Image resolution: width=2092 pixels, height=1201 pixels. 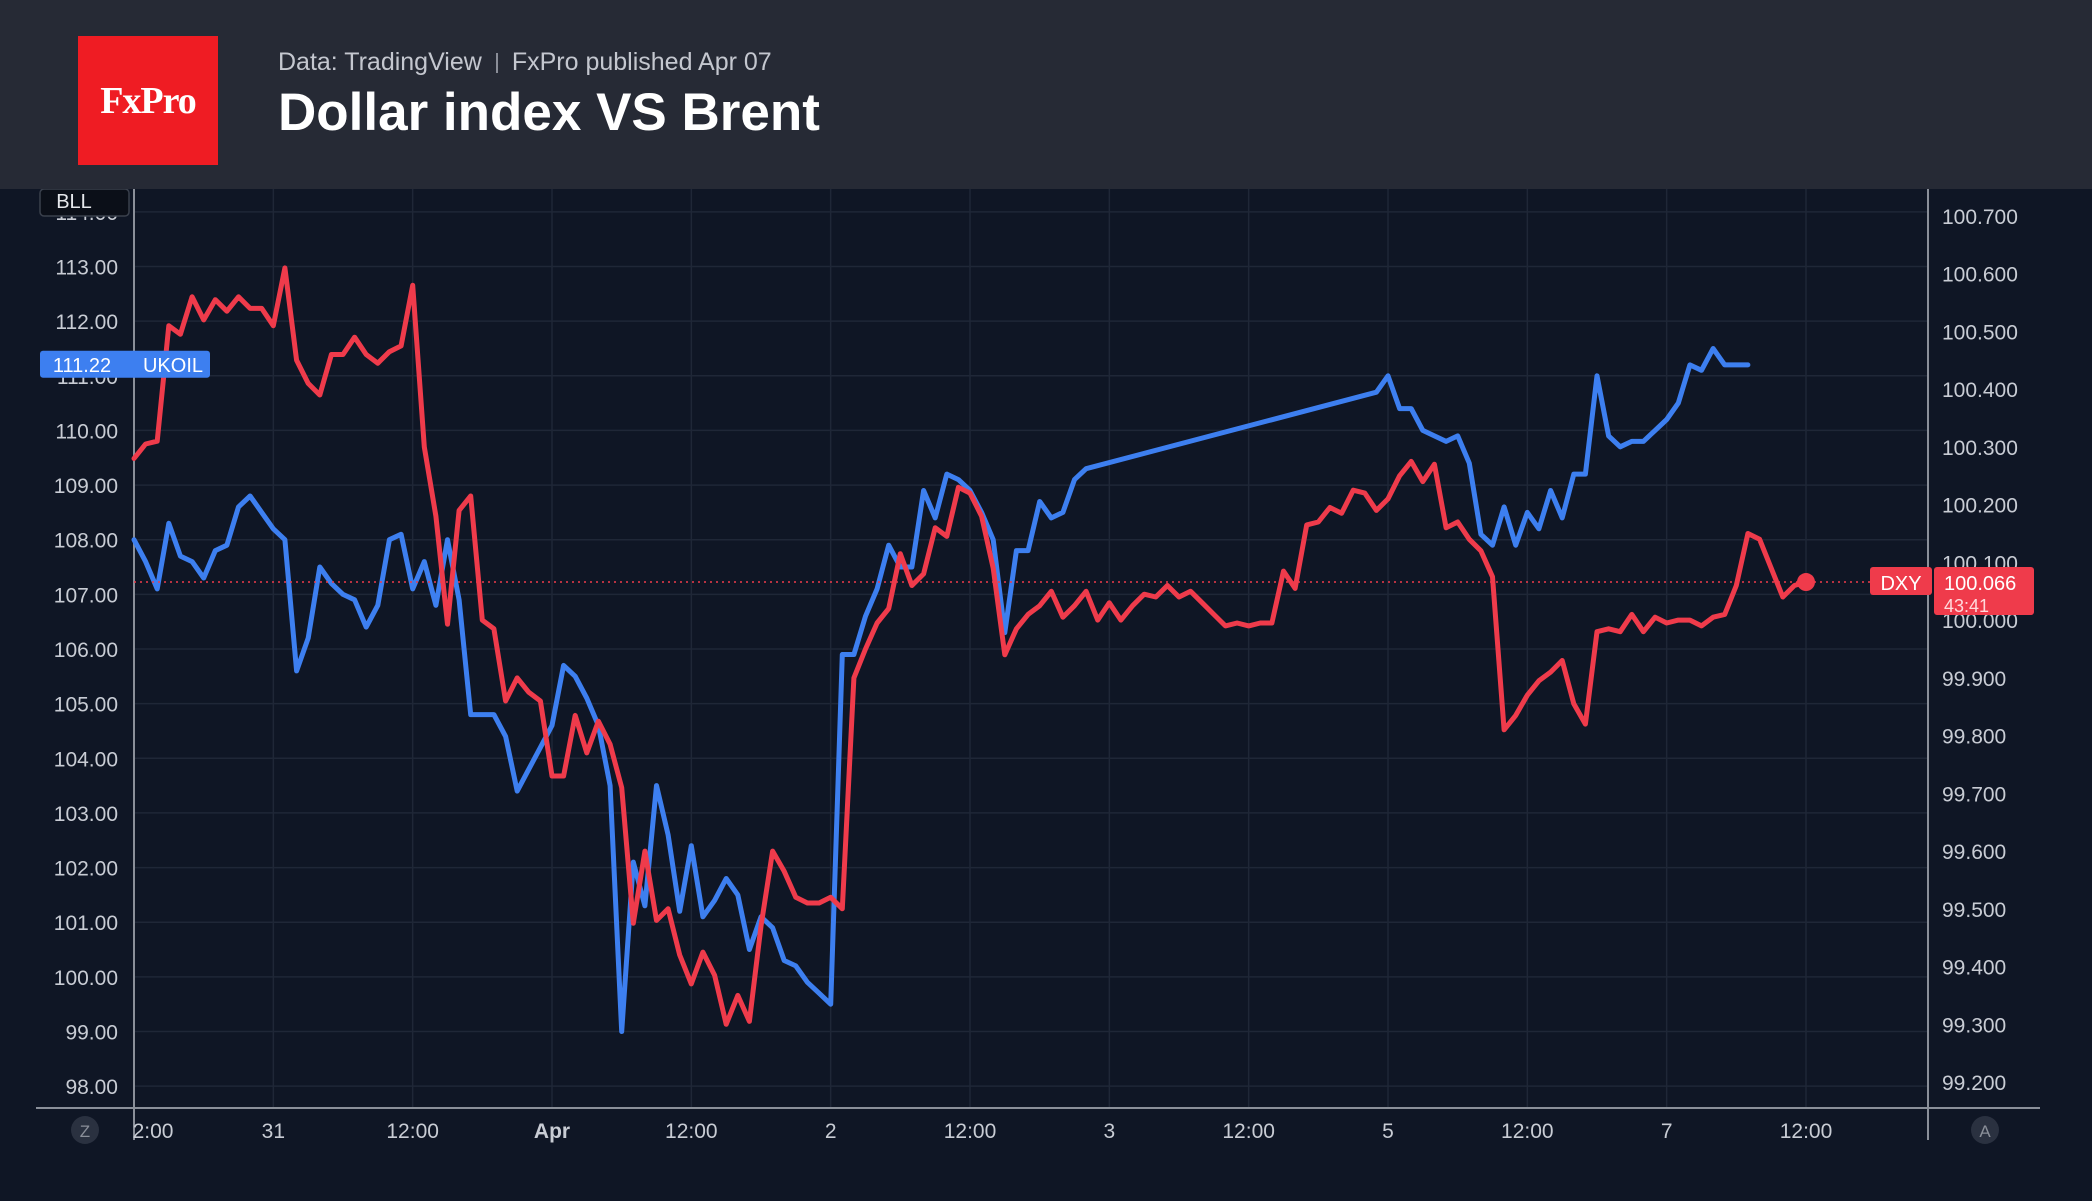 What do you see at coordinates (1980, 584) in the screenshot?
I see `dxy-last-value: 100.066` at bounding box center [1980, 584].